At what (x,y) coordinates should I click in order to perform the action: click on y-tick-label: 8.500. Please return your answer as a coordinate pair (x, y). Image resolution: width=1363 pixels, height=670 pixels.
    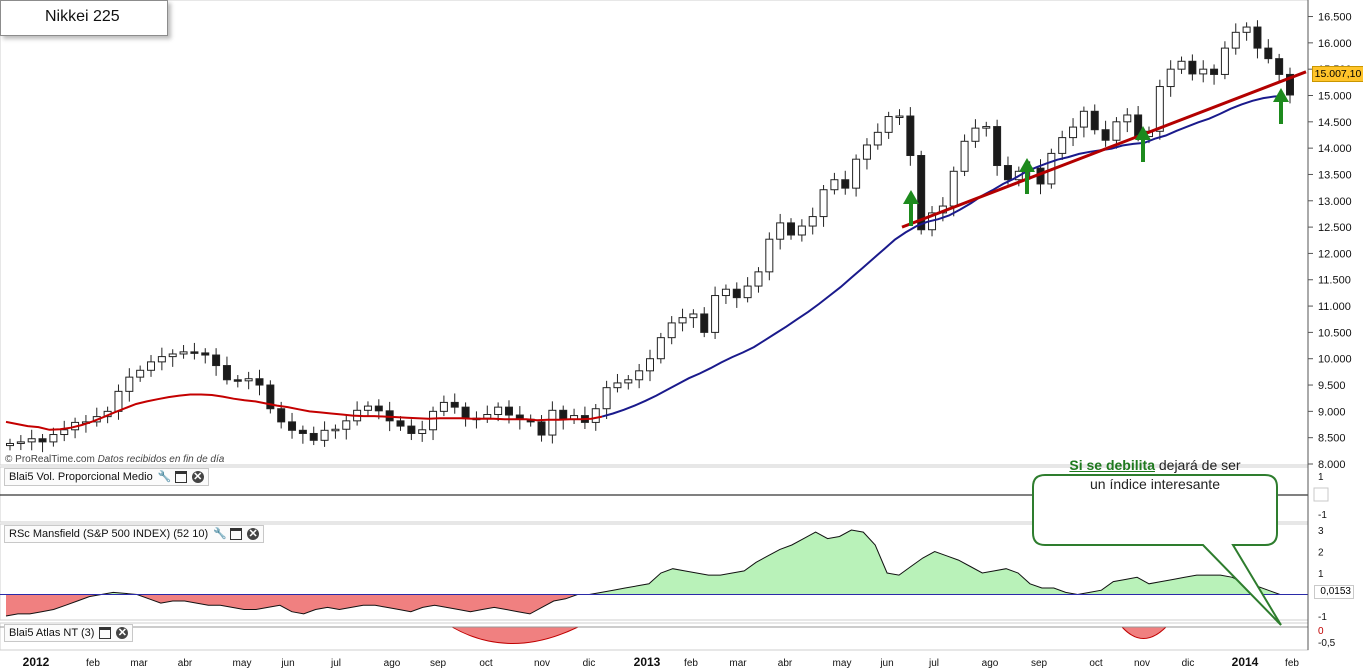
    Looking at the image, I should click on (1332, 439).